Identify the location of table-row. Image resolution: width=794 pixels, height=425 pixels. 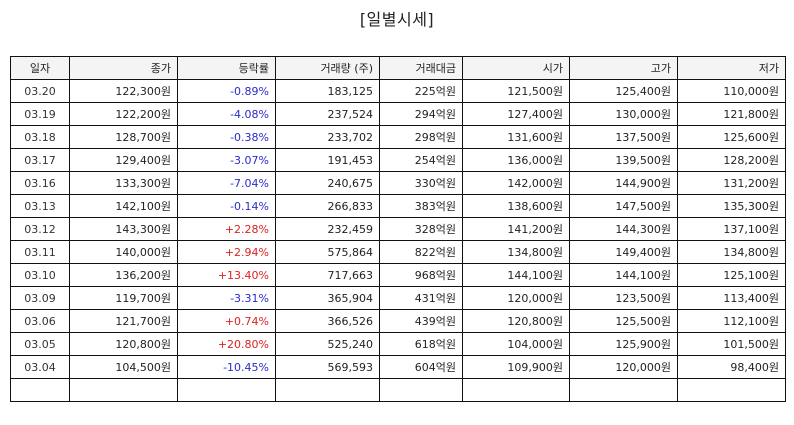
(398, 390).